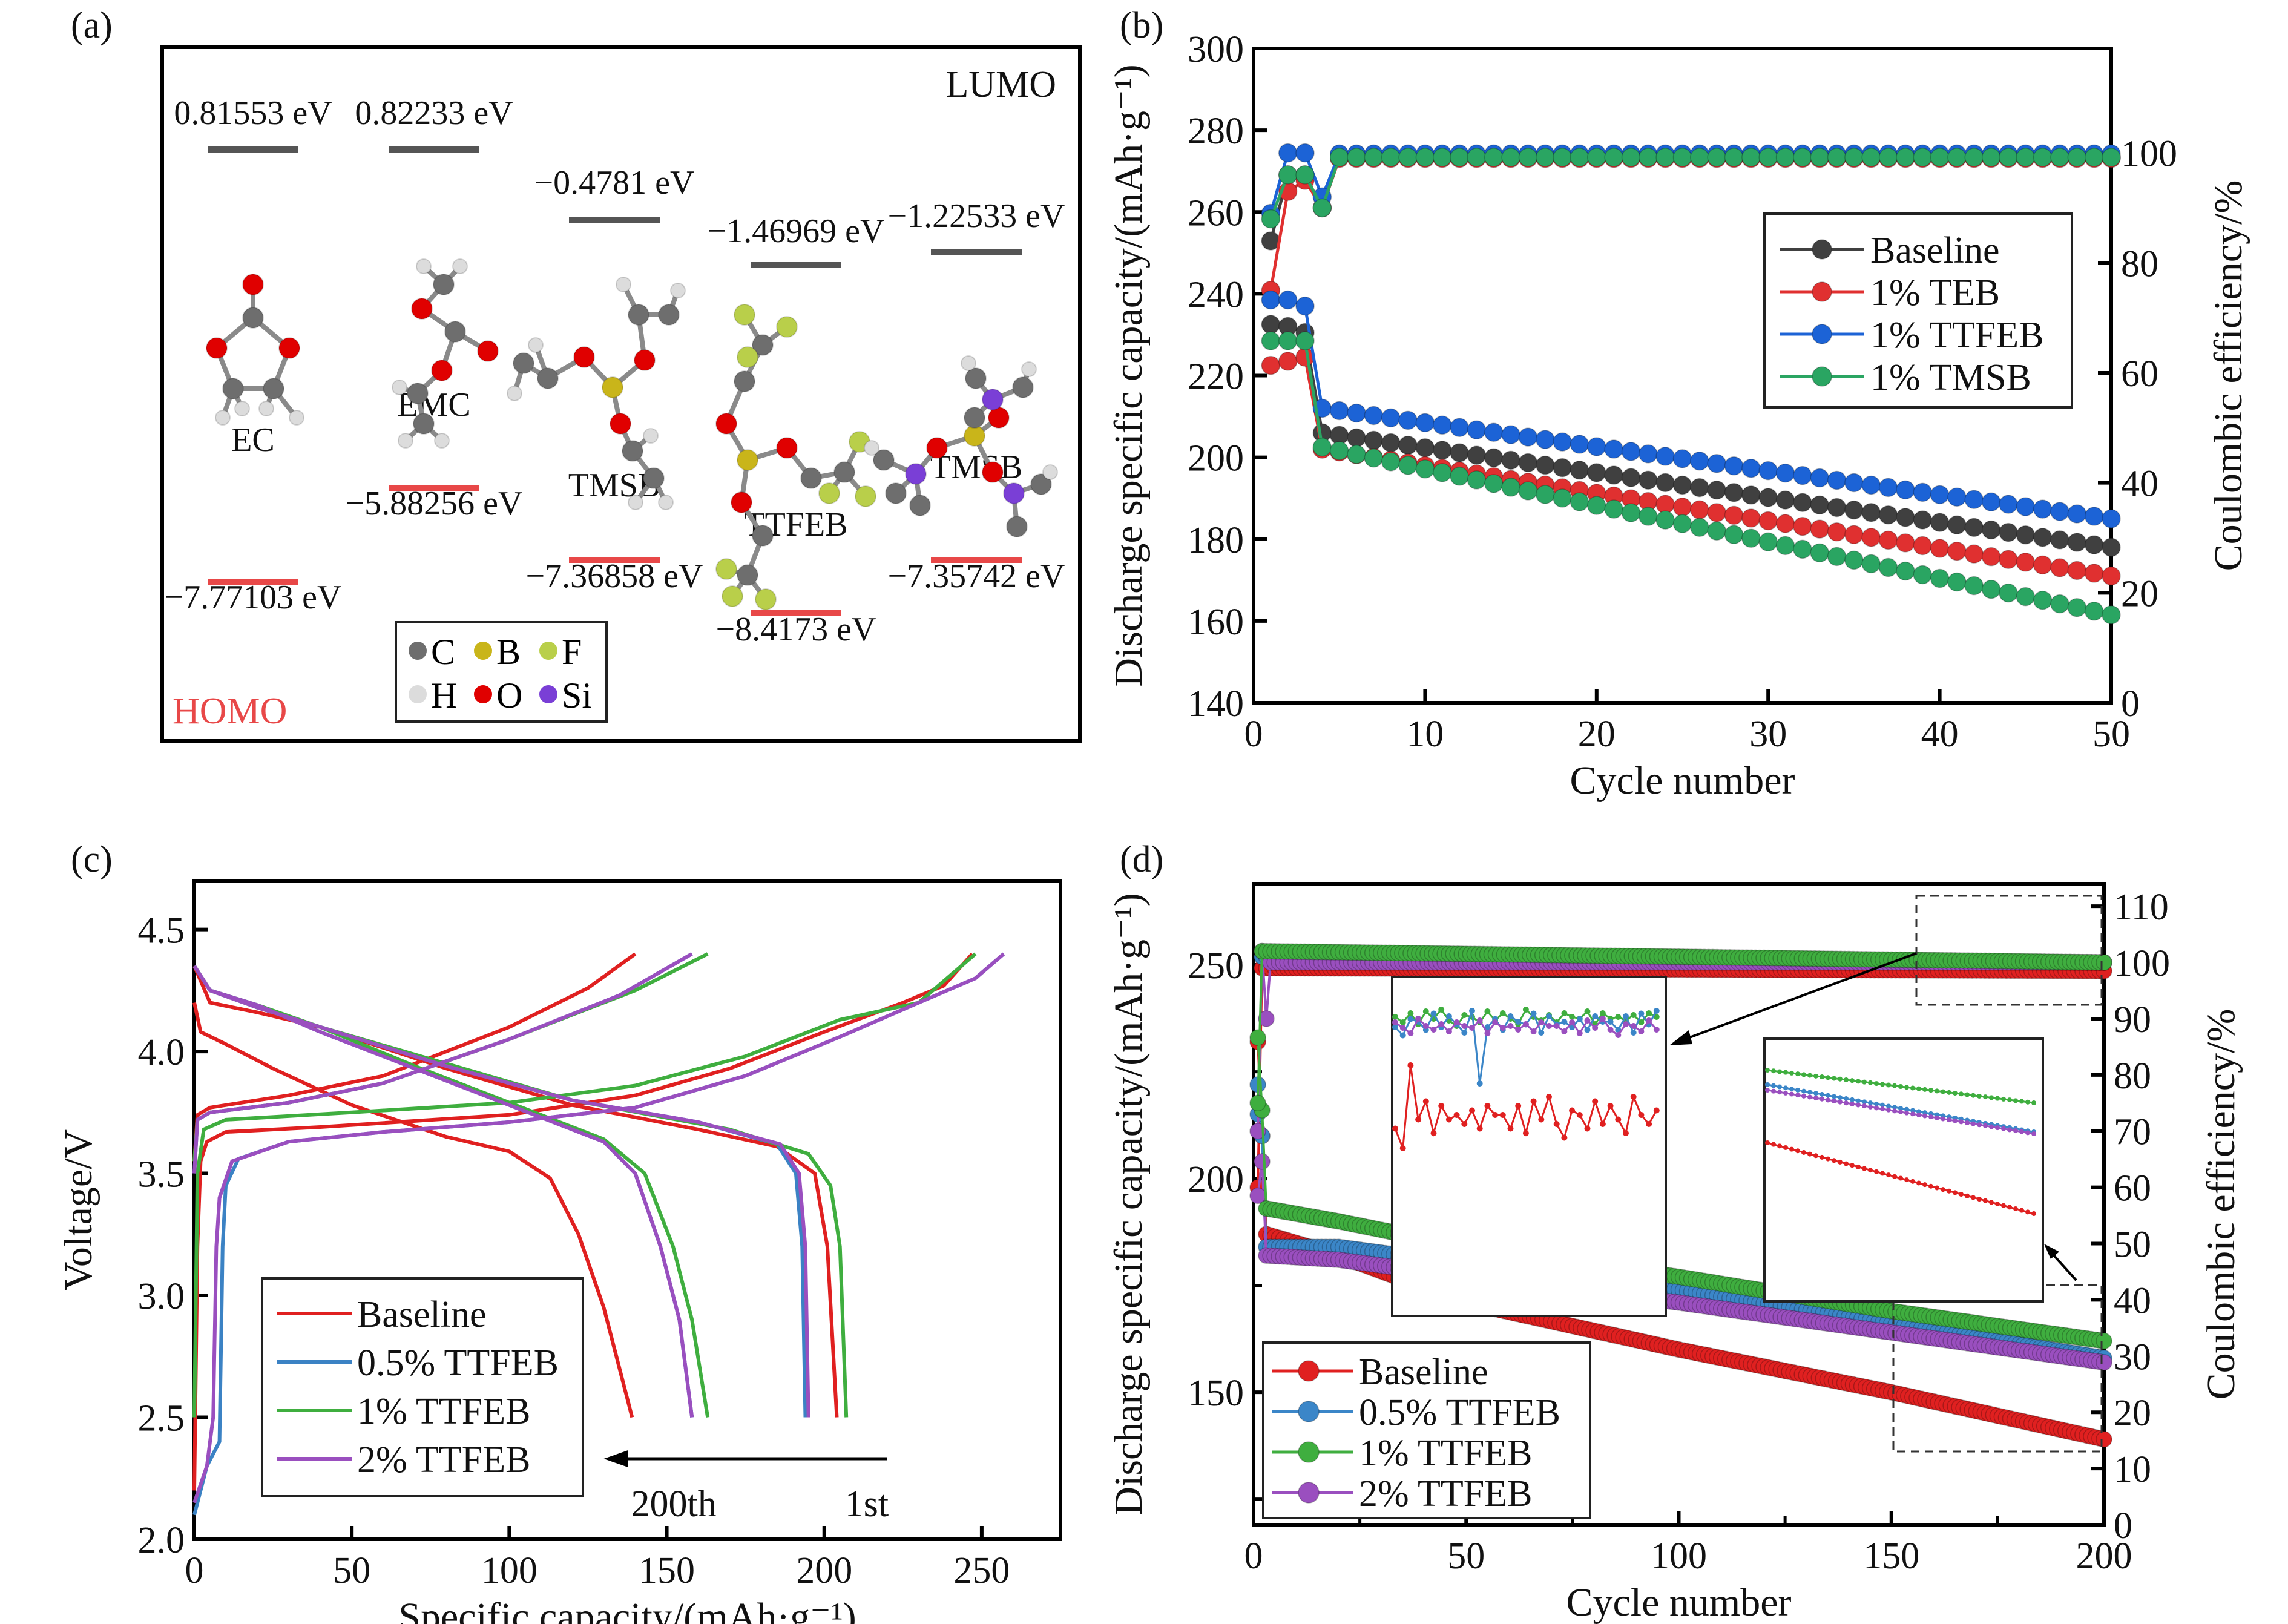  Describe the element at coordinates (2132, 1132) in the screenshot. I see `y2-tick-label: 70` at that location.